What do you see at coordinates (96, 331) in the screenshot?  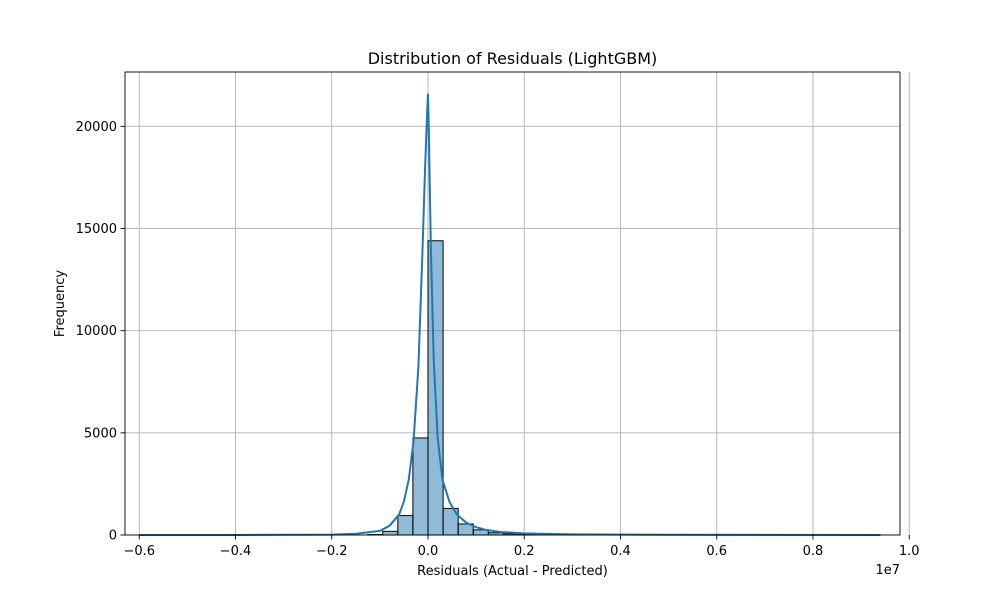 I see `y-tick-label: 10000` at bounding box center [96, 331].